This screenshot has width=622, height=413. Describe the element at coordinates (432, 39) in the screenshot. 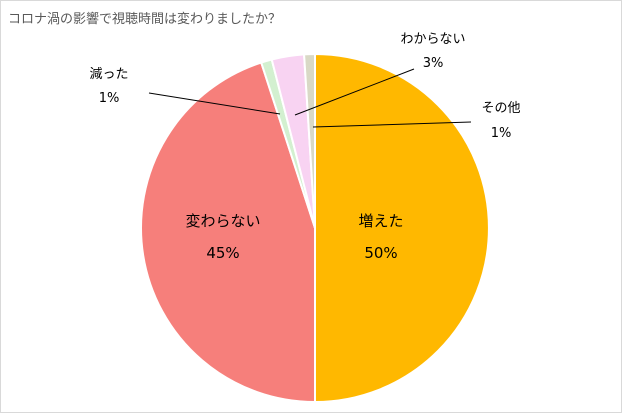

I see `slice-category-label-3: わからない` at that location.